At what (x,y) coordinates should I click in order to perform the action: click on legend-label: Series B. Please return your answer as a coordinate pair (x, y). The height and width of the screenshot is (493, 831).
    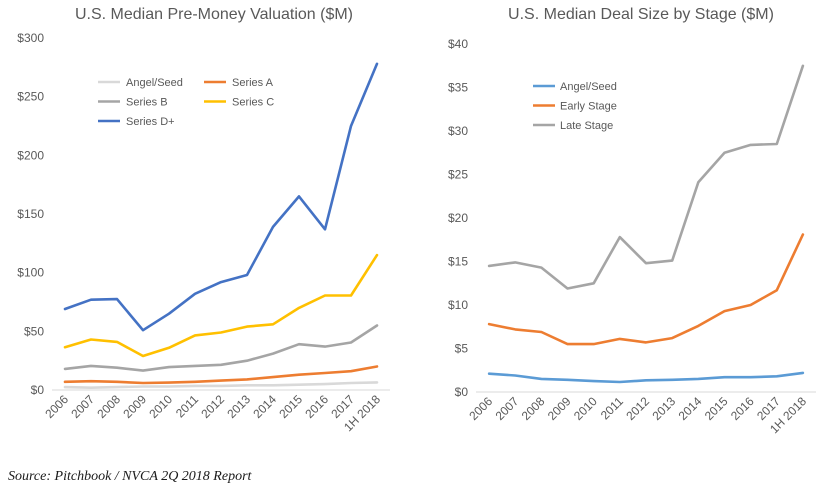
    Looking at the image, I should click on (147, 103).